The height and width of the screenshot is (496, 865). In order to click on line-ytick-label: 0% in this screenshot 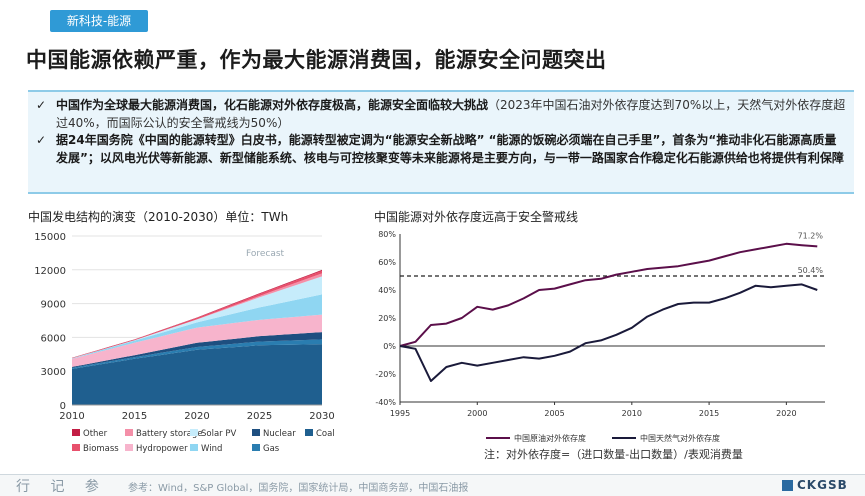, I will do `click(389, 346)`.